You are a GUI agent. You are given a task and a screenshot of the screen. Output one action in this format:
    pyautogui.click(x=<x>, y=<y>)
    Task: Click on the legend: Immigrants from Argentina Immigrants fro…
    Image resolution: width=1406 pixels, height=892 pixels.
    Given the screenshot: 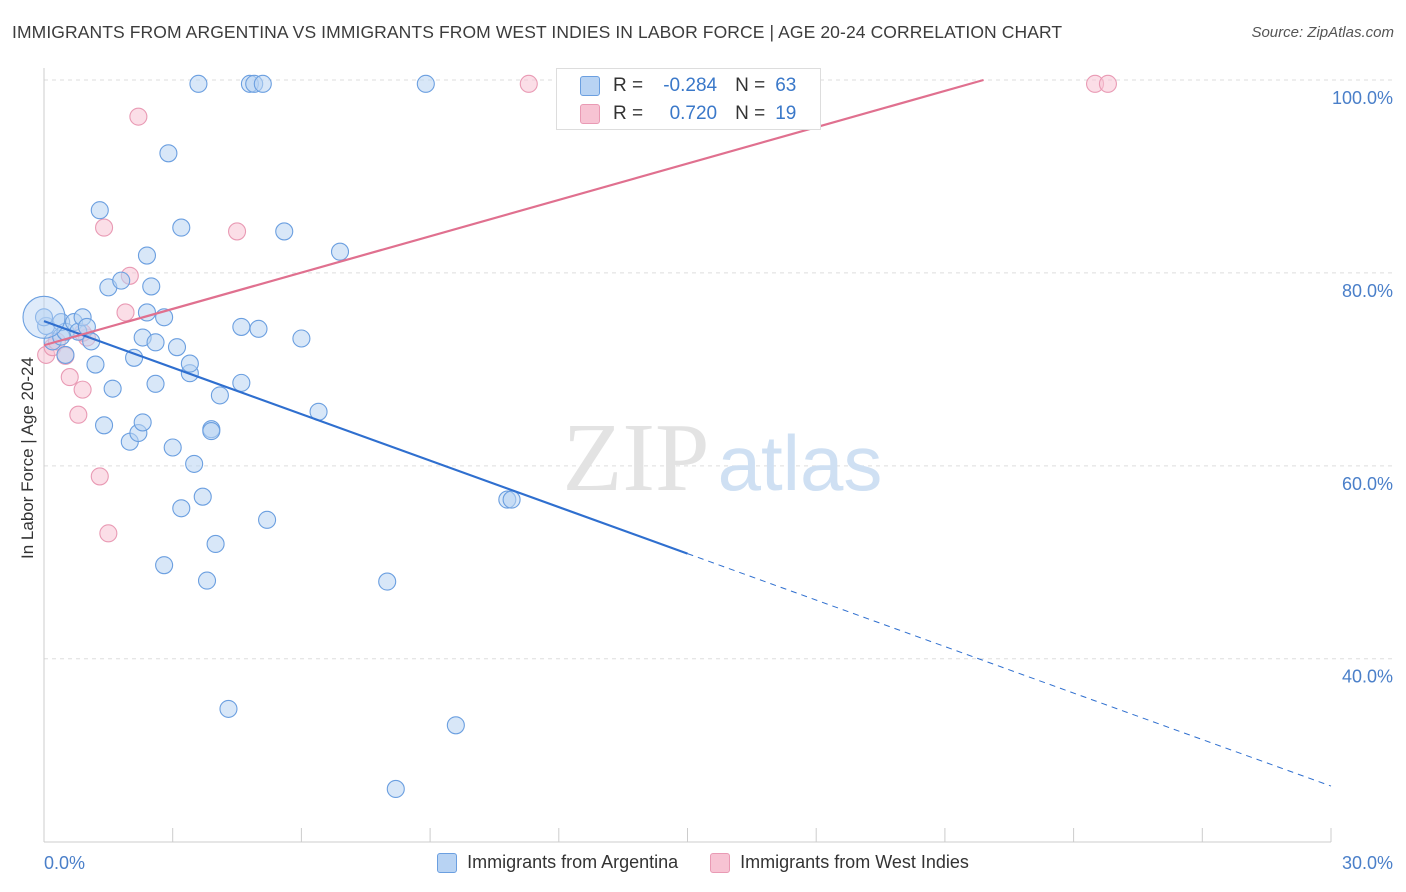 What is the action you would take?
    pyautogui.click(x=703, y=862)
    